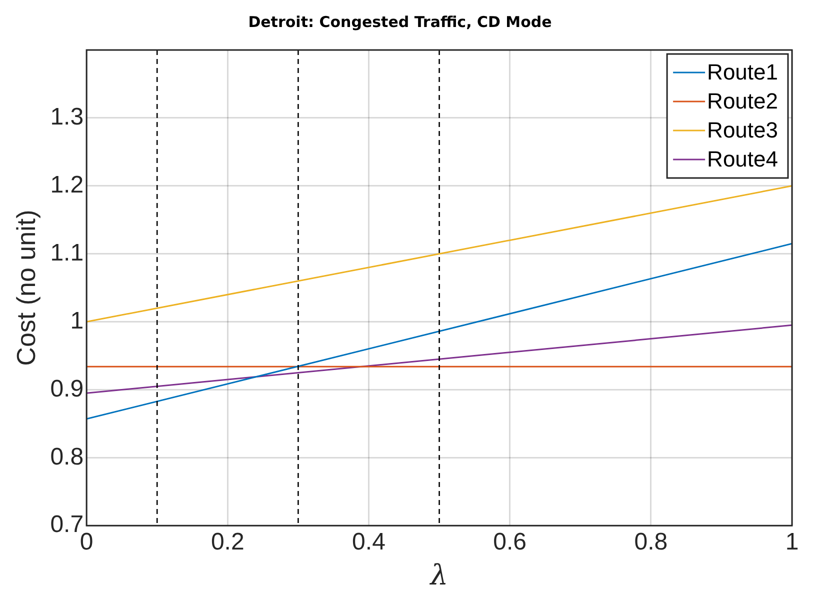 The height and width of the screenshot is (606, 814). What do you see at coordinates (792, 542) in the screenshot?
I see `x-tick-label: 1` at bounding box center [792, 542].